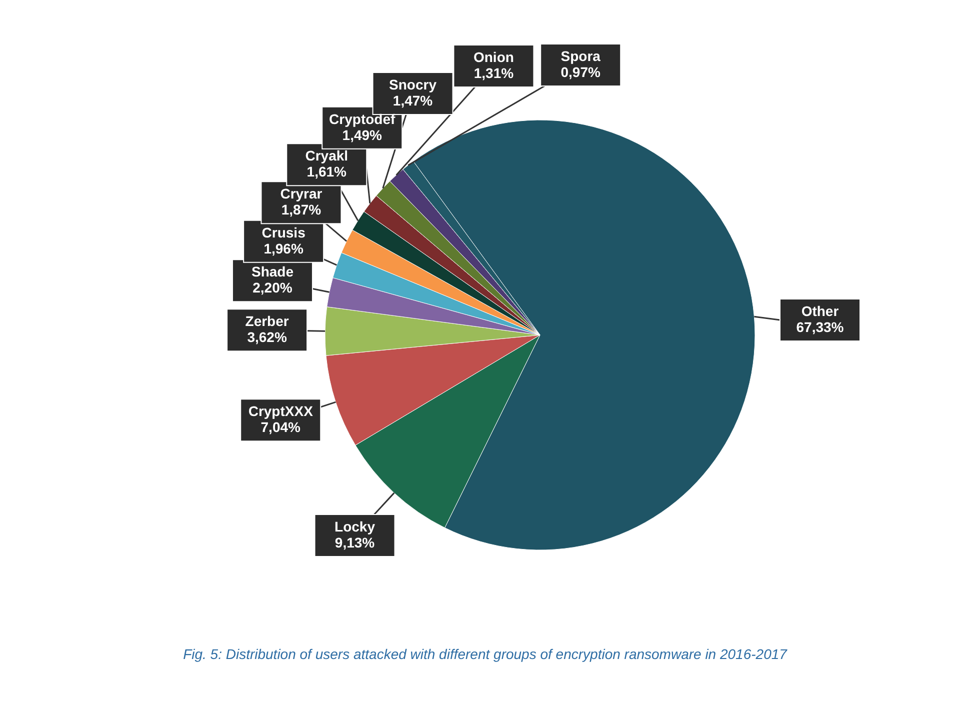 The height and width of the screenshot is (725, 970). What do you see at coordinates (494, 72) in the screenshot?
I see `data-label: 1,31%` at bounding box center [494, 72].